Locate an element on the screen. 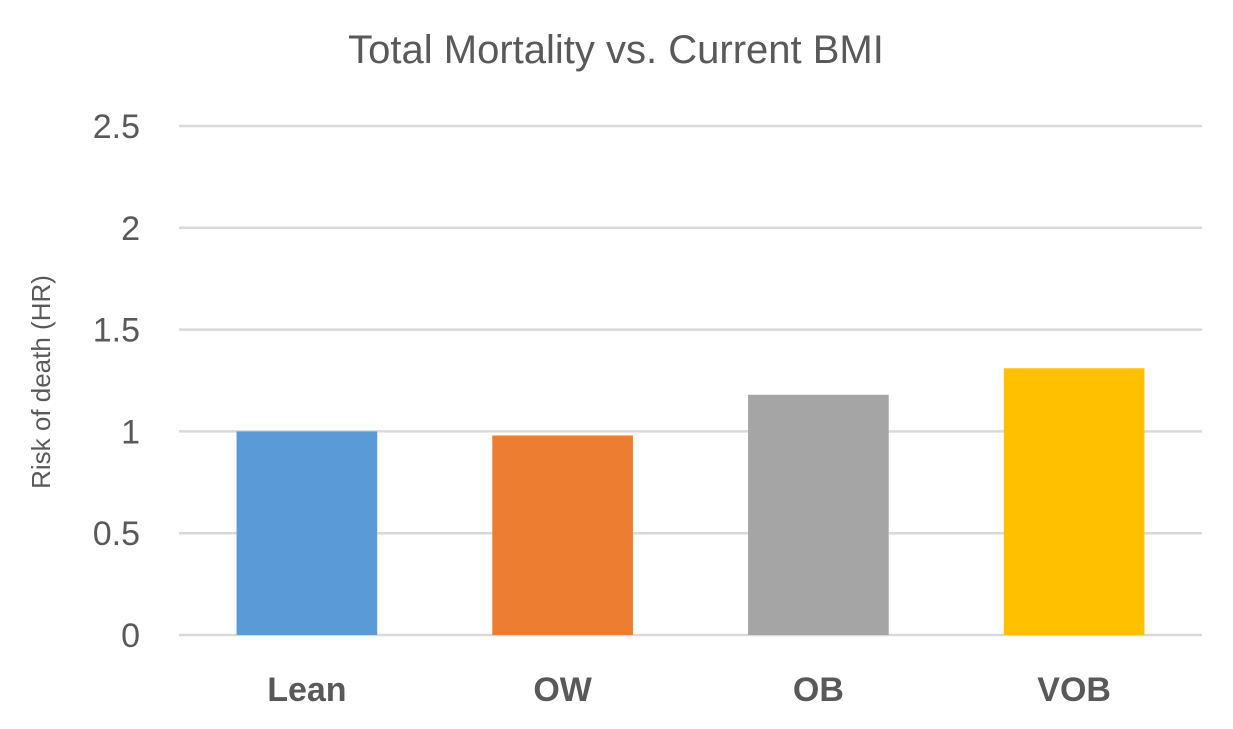  bar-vob is located at coordinates (1074, 501).